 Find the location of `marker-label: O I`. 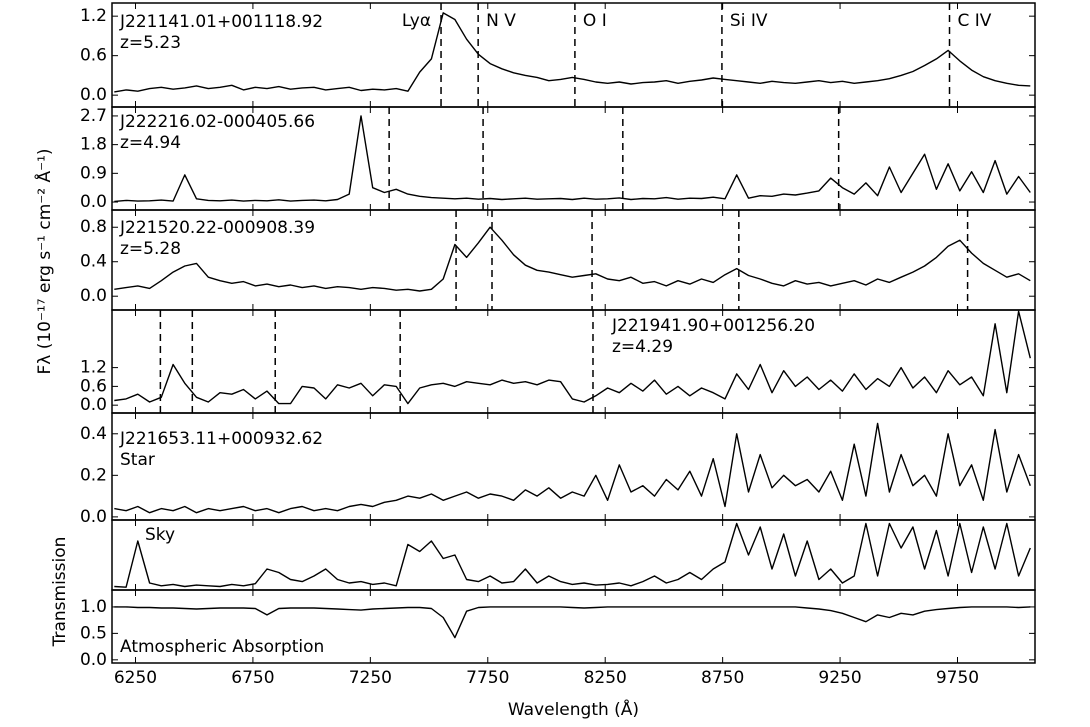

marker-label: O I is located at coordinates (595, 21).